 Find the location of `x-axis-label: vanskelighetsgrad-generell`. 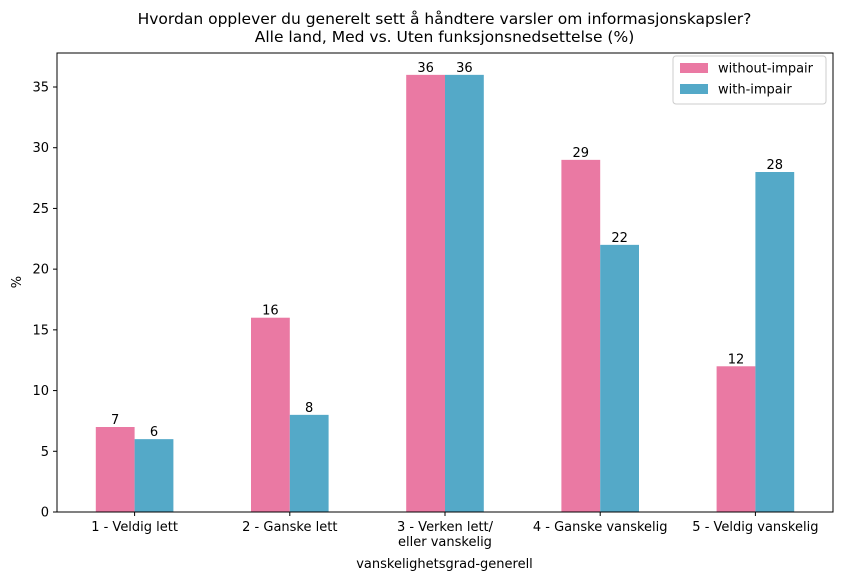

x-axis-label: vanskelighetsgrad-generell is located at coordinates (444, 564).